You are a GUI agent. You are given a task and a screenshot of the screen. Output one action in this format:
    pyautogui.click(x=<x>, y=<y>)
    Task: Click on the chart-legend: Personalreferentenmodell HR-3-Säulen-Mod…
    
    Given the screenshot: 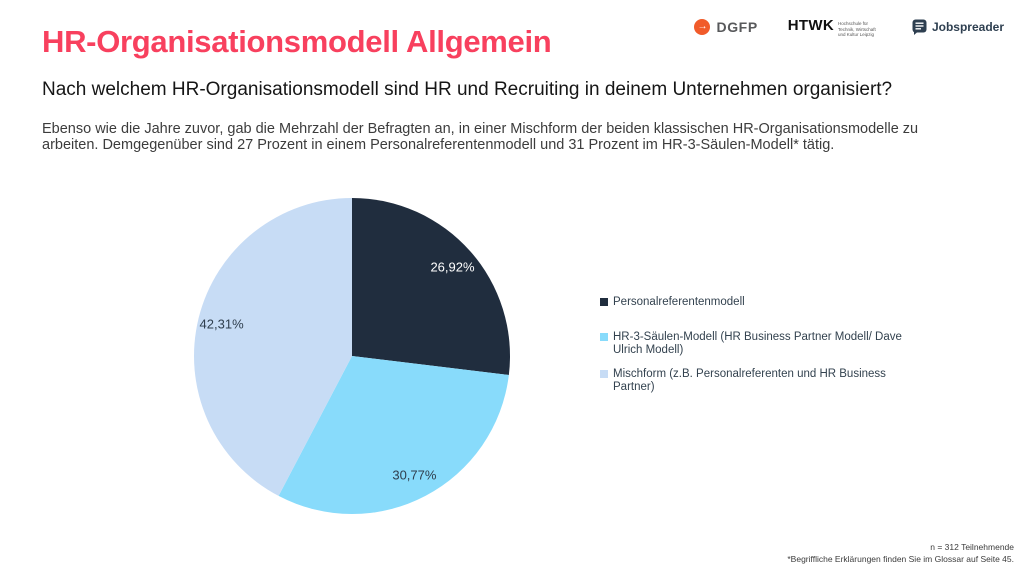 What is the action you would take?
    pyautogui.click(x=761, y=345)
    